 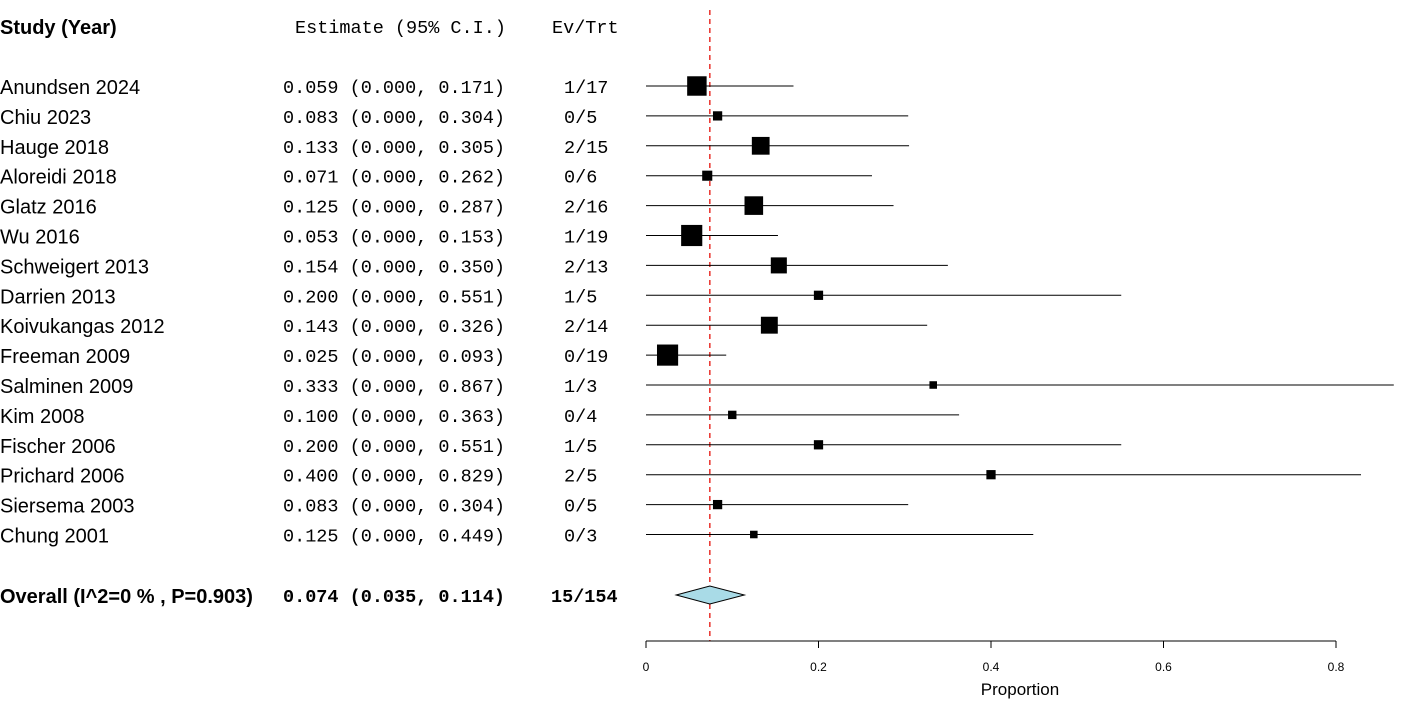 What do you see at coordinates (82, 327) in the screenshot?
I see `study-label: Koivukangas 2012` at bounding box center [82, 327].